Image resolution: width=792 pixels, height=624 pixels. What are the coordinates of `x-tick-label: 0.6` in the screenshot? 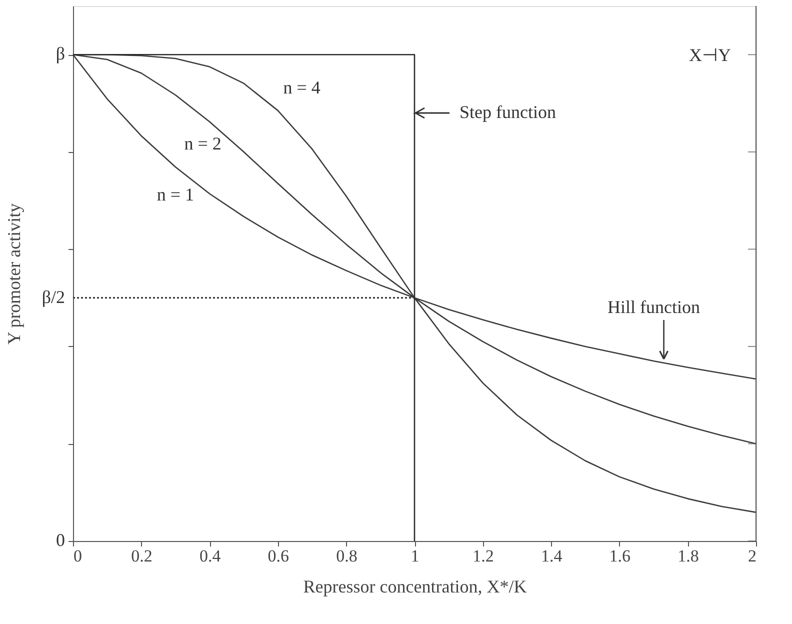 It's located at (279, 556).